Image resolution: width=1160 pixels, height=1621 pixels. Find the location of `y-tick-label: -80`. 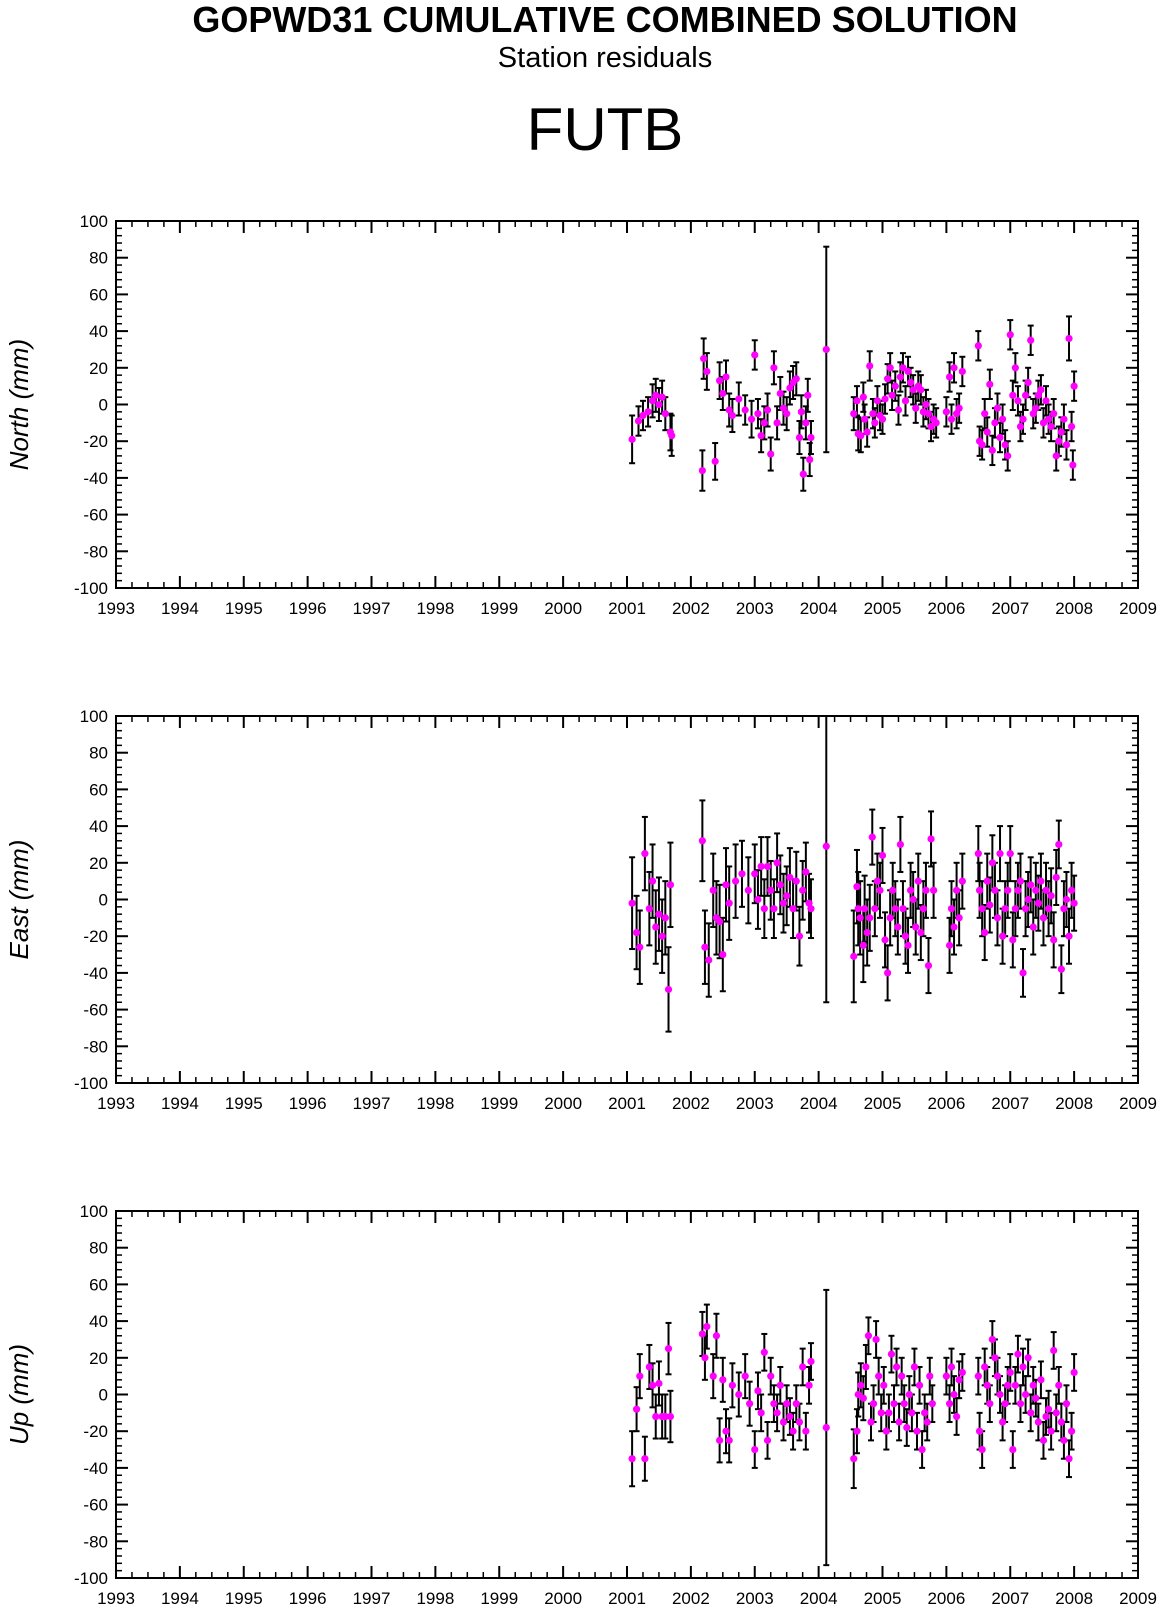

y-tick-label: -80 is located at coordinates (95, 1046).